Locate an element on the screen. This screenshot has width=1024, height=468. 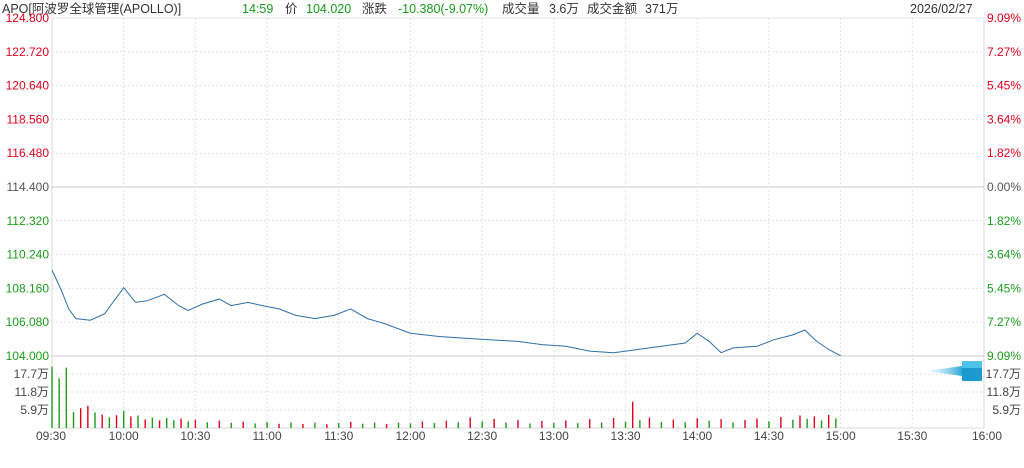
volume-axis-right: 17.7万 11.8万 5.9万 is located at coordinates (1003, 392).